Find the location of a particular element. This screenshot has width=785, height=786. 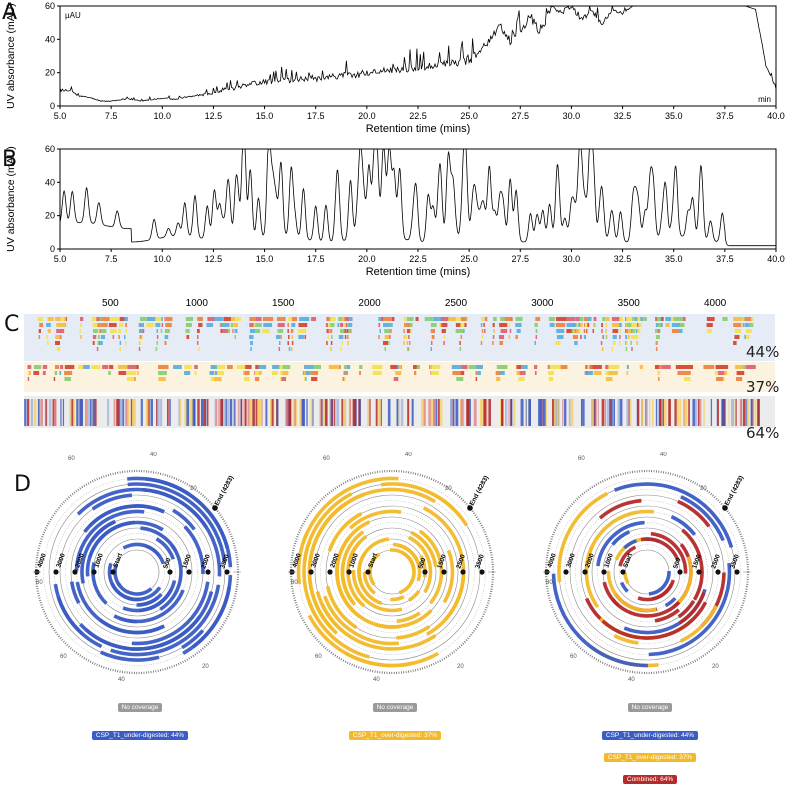

coverage-x-tick-label: 1500 is located at coordinates (283, 303).